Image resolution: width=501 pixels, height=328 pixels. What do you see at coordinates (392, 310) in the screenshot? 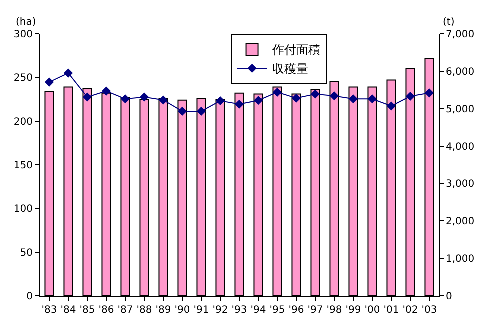
I see `x-tick-label: '01` at bounding box center [392, 310].